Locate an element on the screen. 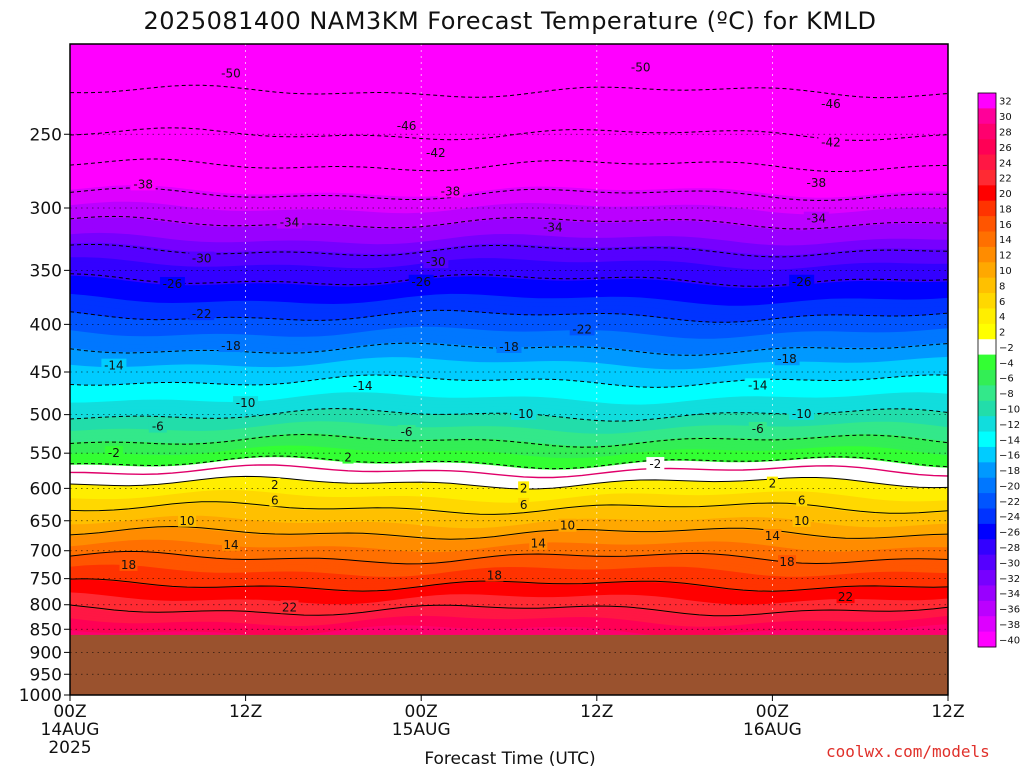  ground-layer is located at coordinates (509, 664).